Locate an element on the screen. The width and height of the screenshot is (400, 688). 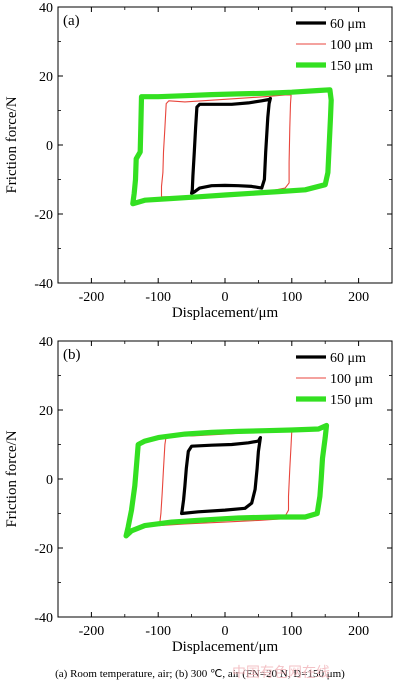
watermark: 中国有色网在线 is located at coordinates (281, 672).